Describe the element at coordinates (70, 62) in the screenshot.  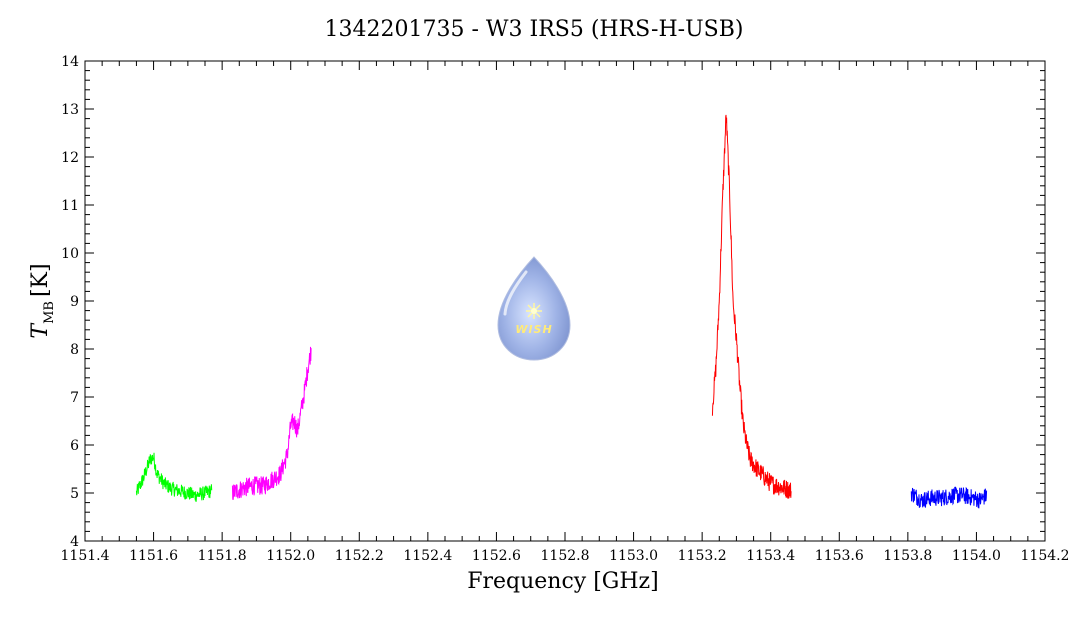
I see `y-tick-label: 14` at that location.